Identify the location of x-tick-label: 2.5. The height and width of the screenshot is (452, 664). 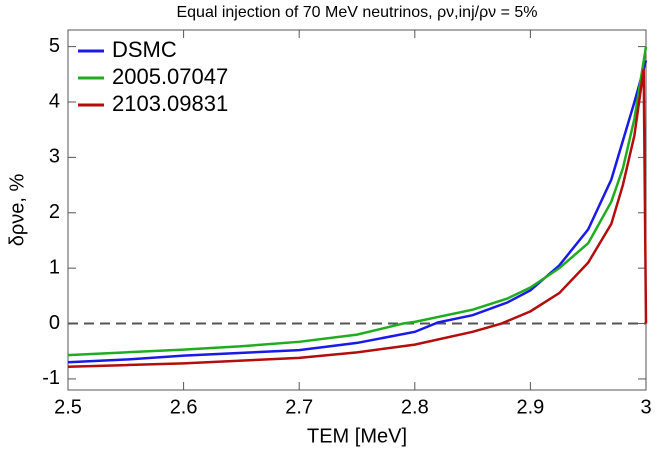
(68, 407).